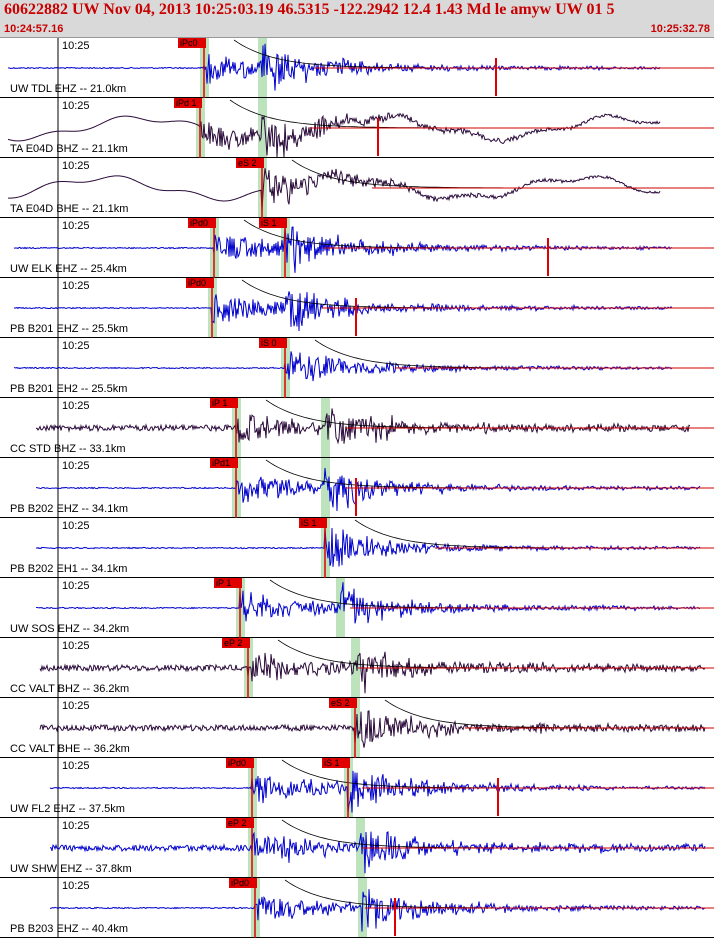  I want to click on p-pick-label: iPd1, so click(221, 463).